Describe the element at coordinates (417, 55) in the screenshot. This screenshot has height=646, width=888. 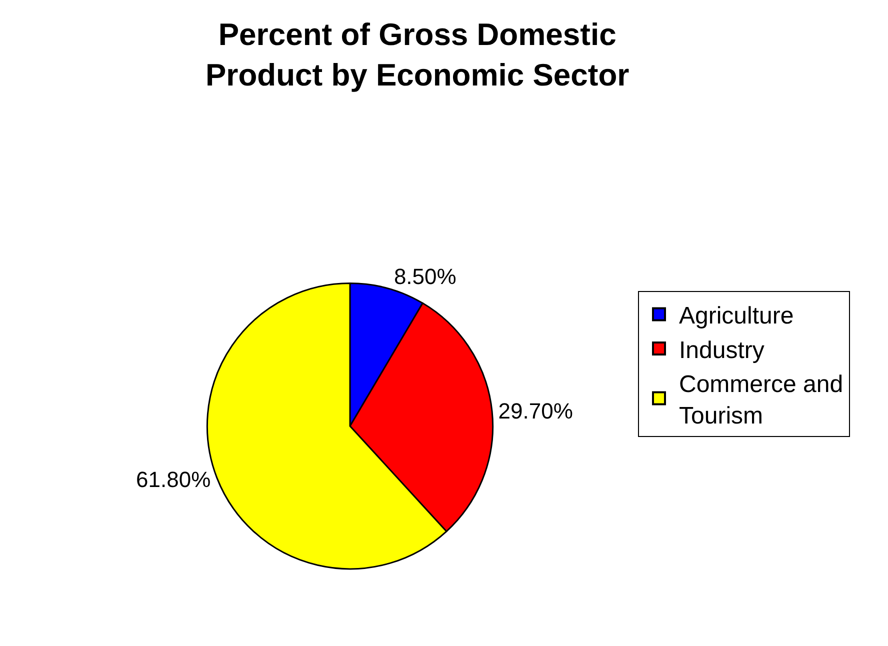
I see `chart-title: Percent of Gross Domestic Product by Economic Sector` at that location.